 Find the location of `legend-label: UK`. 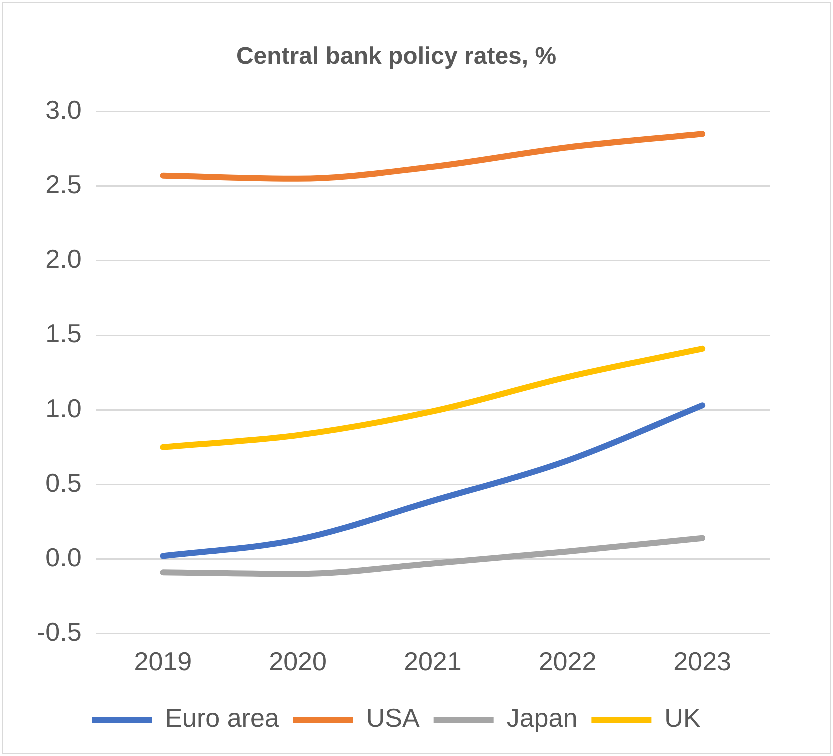

legend-label: UK is located at coordinates (683, 718).